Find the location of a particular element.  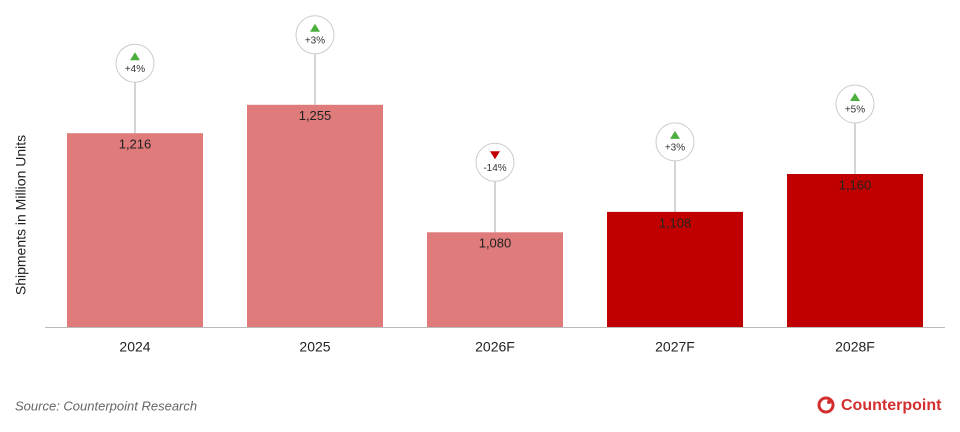

data-label: 1,160 is located at coordinates (855, 184).